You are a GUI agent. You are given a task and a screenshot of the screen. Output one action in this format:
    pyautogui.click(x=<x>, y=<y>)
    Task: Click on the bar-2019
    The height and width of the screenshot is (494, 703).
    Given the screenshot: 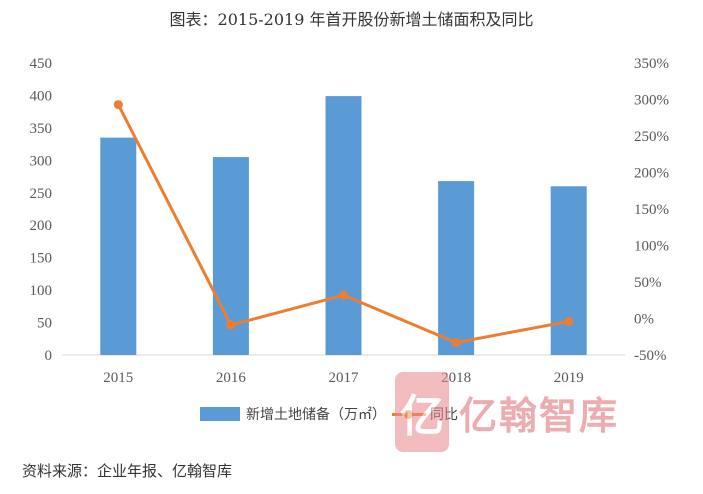 What is the action you would take?
    pyautogui.click(x=568, y=270)
    